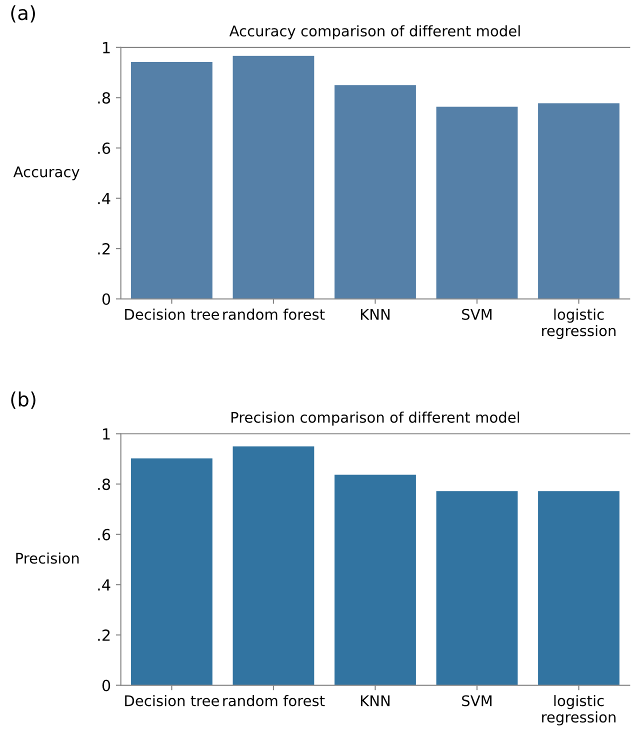 The image size is (636, 729). What do you see at coordinates (375, 419) in the screenshot?
I see `chart-title: Precision comparison of different model` at bounding box center [375, 419].